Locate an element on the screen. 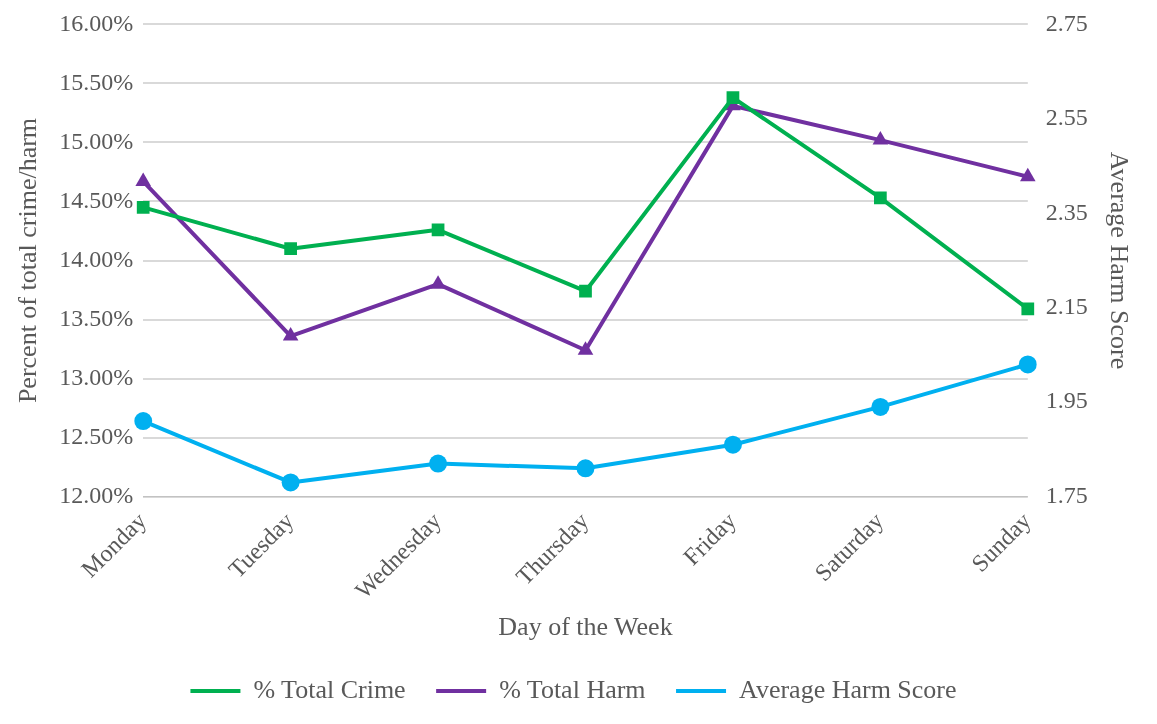 The height and width of the screenshot is (724, 1157). x-axis-title: Day of the Week is located at coordinates (585, 627).